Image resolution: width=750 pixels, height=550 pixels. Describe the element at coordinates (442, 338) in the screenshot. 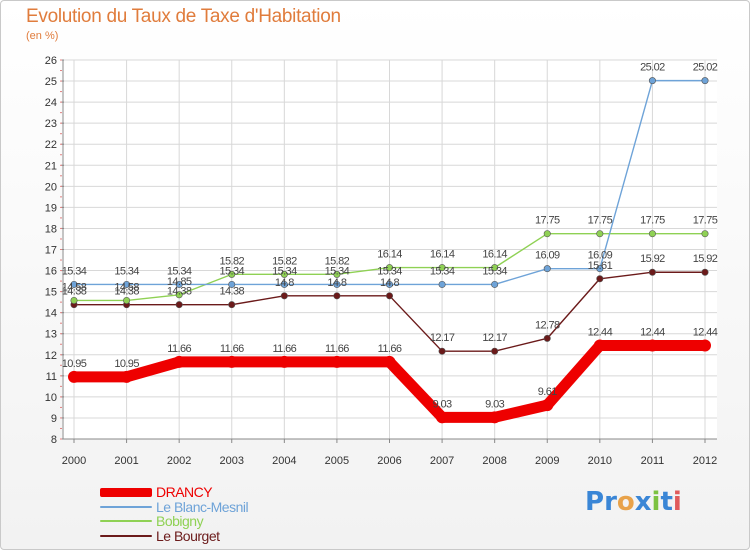

I see `data-label: 12.17` at that location.